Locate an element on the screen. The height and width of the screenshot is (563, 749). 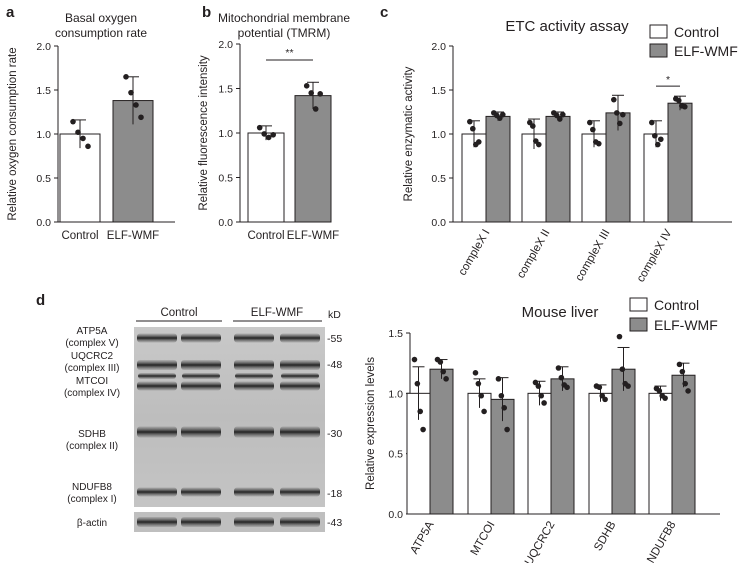
chart-a-ytick-label: 2.0 is located at coordinates (43, 47).